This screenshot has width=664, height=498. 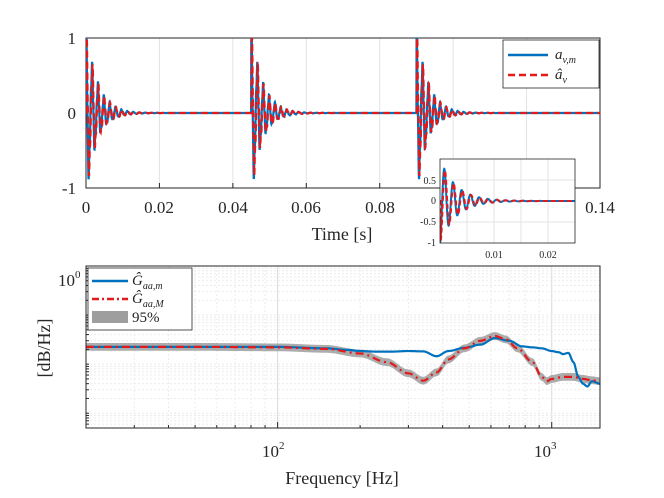 I want to click on top-xtick-0.14: 0.14, so click(x=600, y=207).